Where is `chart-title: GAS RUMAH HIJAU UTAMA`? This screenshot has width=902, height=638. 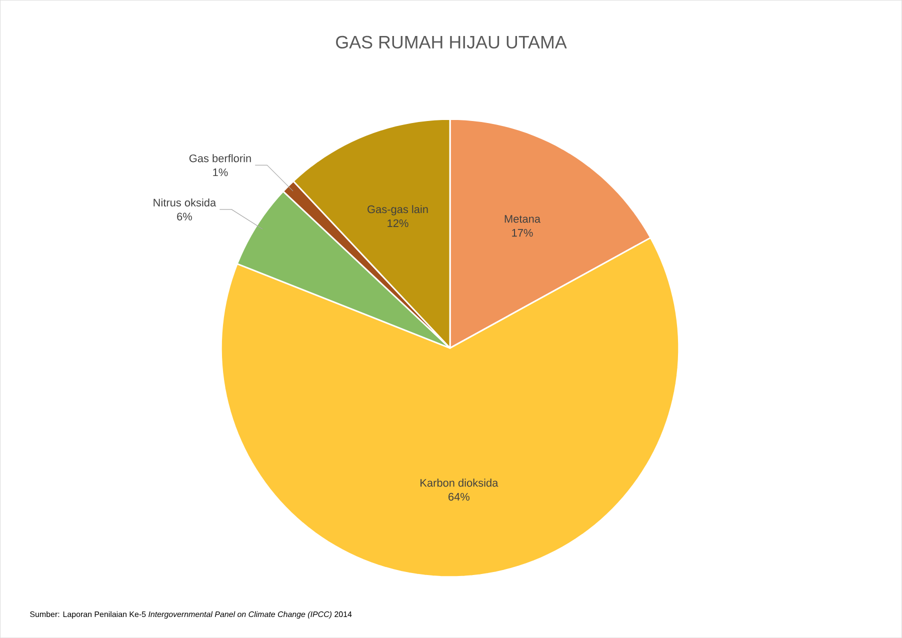 chart-title: GAS RUMAH HIJAU UTAMA is located at coordinates (451, 42).